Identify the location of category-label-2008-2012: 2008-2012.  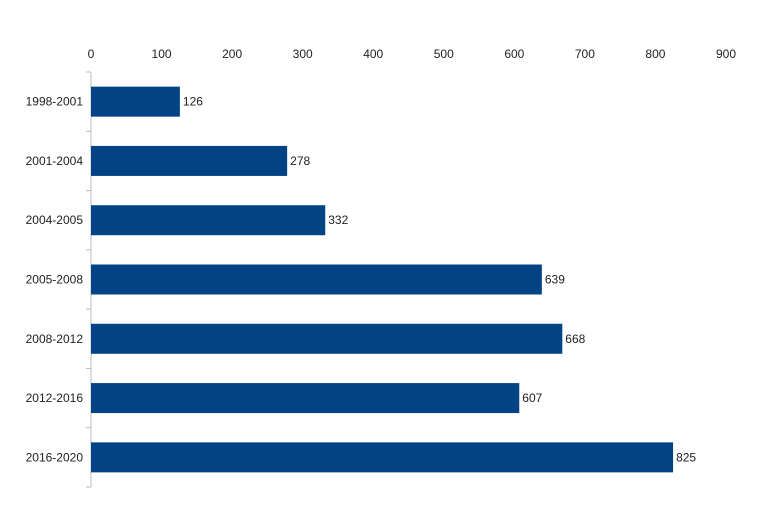
(55, 339).